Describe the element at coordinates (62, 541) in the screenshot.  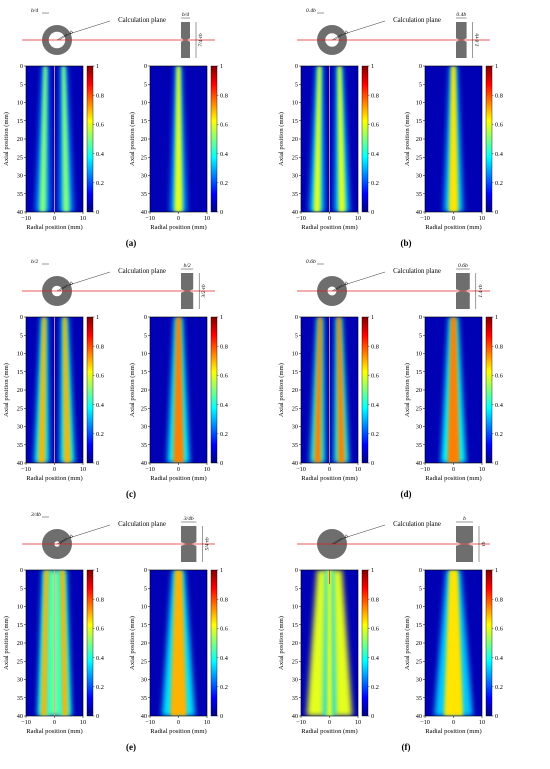
I see `radius-arrow` at that location.